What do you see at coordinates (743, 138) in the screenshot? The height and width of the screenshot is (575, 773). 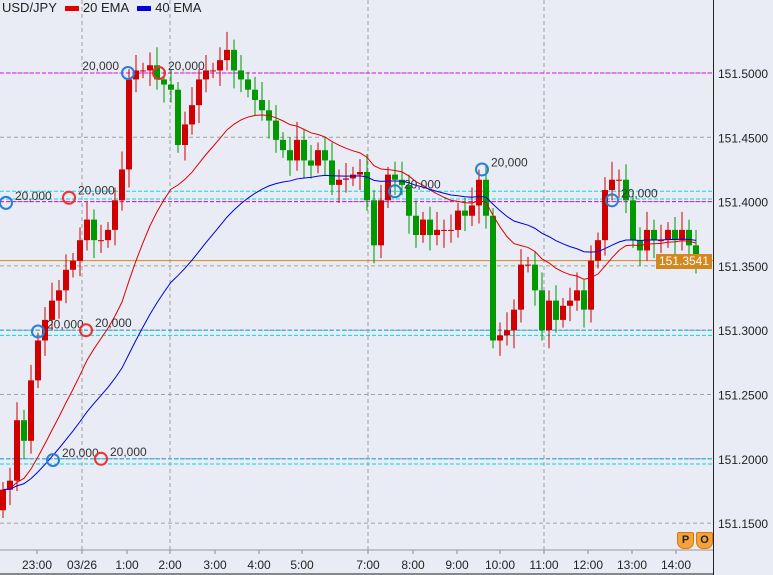 I see `y-tick-label: 151.4500` at bounding box center [743, 138].